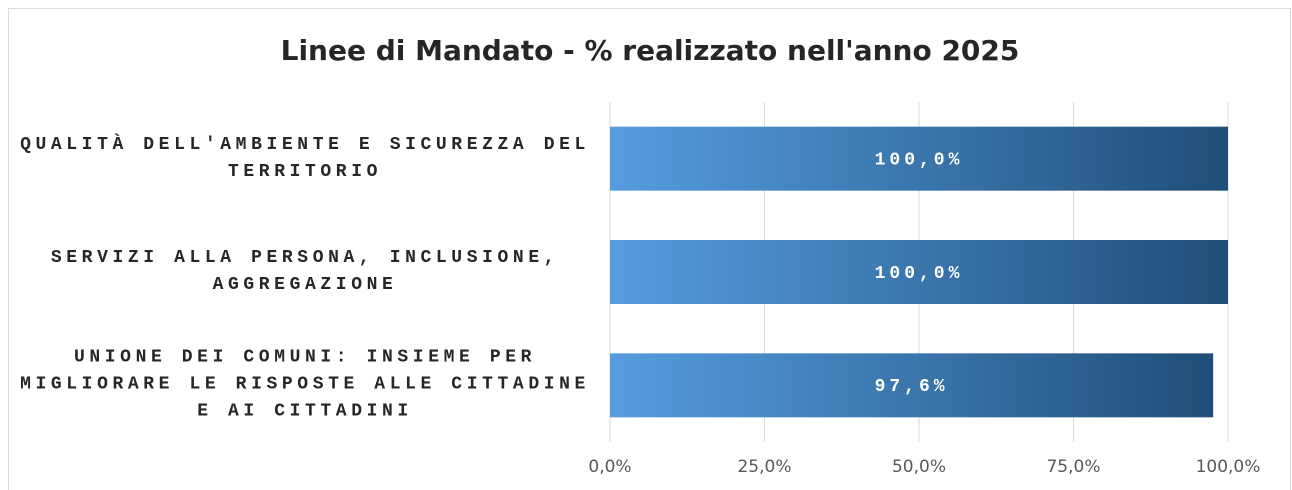  I want to click on data-label: 97,6%, so click(912, 387).